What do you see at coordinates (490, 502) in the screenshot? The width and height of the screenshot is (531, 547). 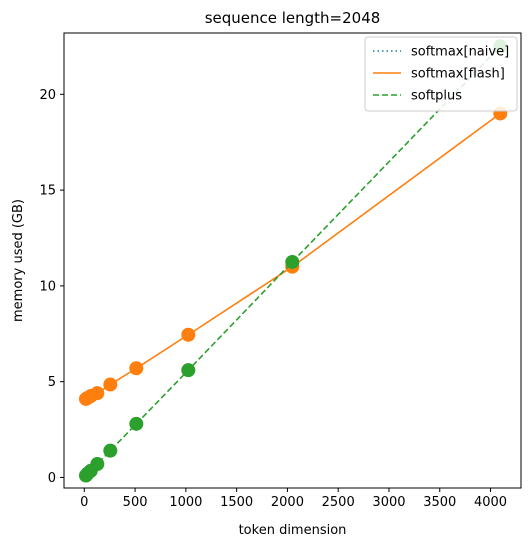 I see `x-tick-label: 4000` at bounding box center [490, 502].